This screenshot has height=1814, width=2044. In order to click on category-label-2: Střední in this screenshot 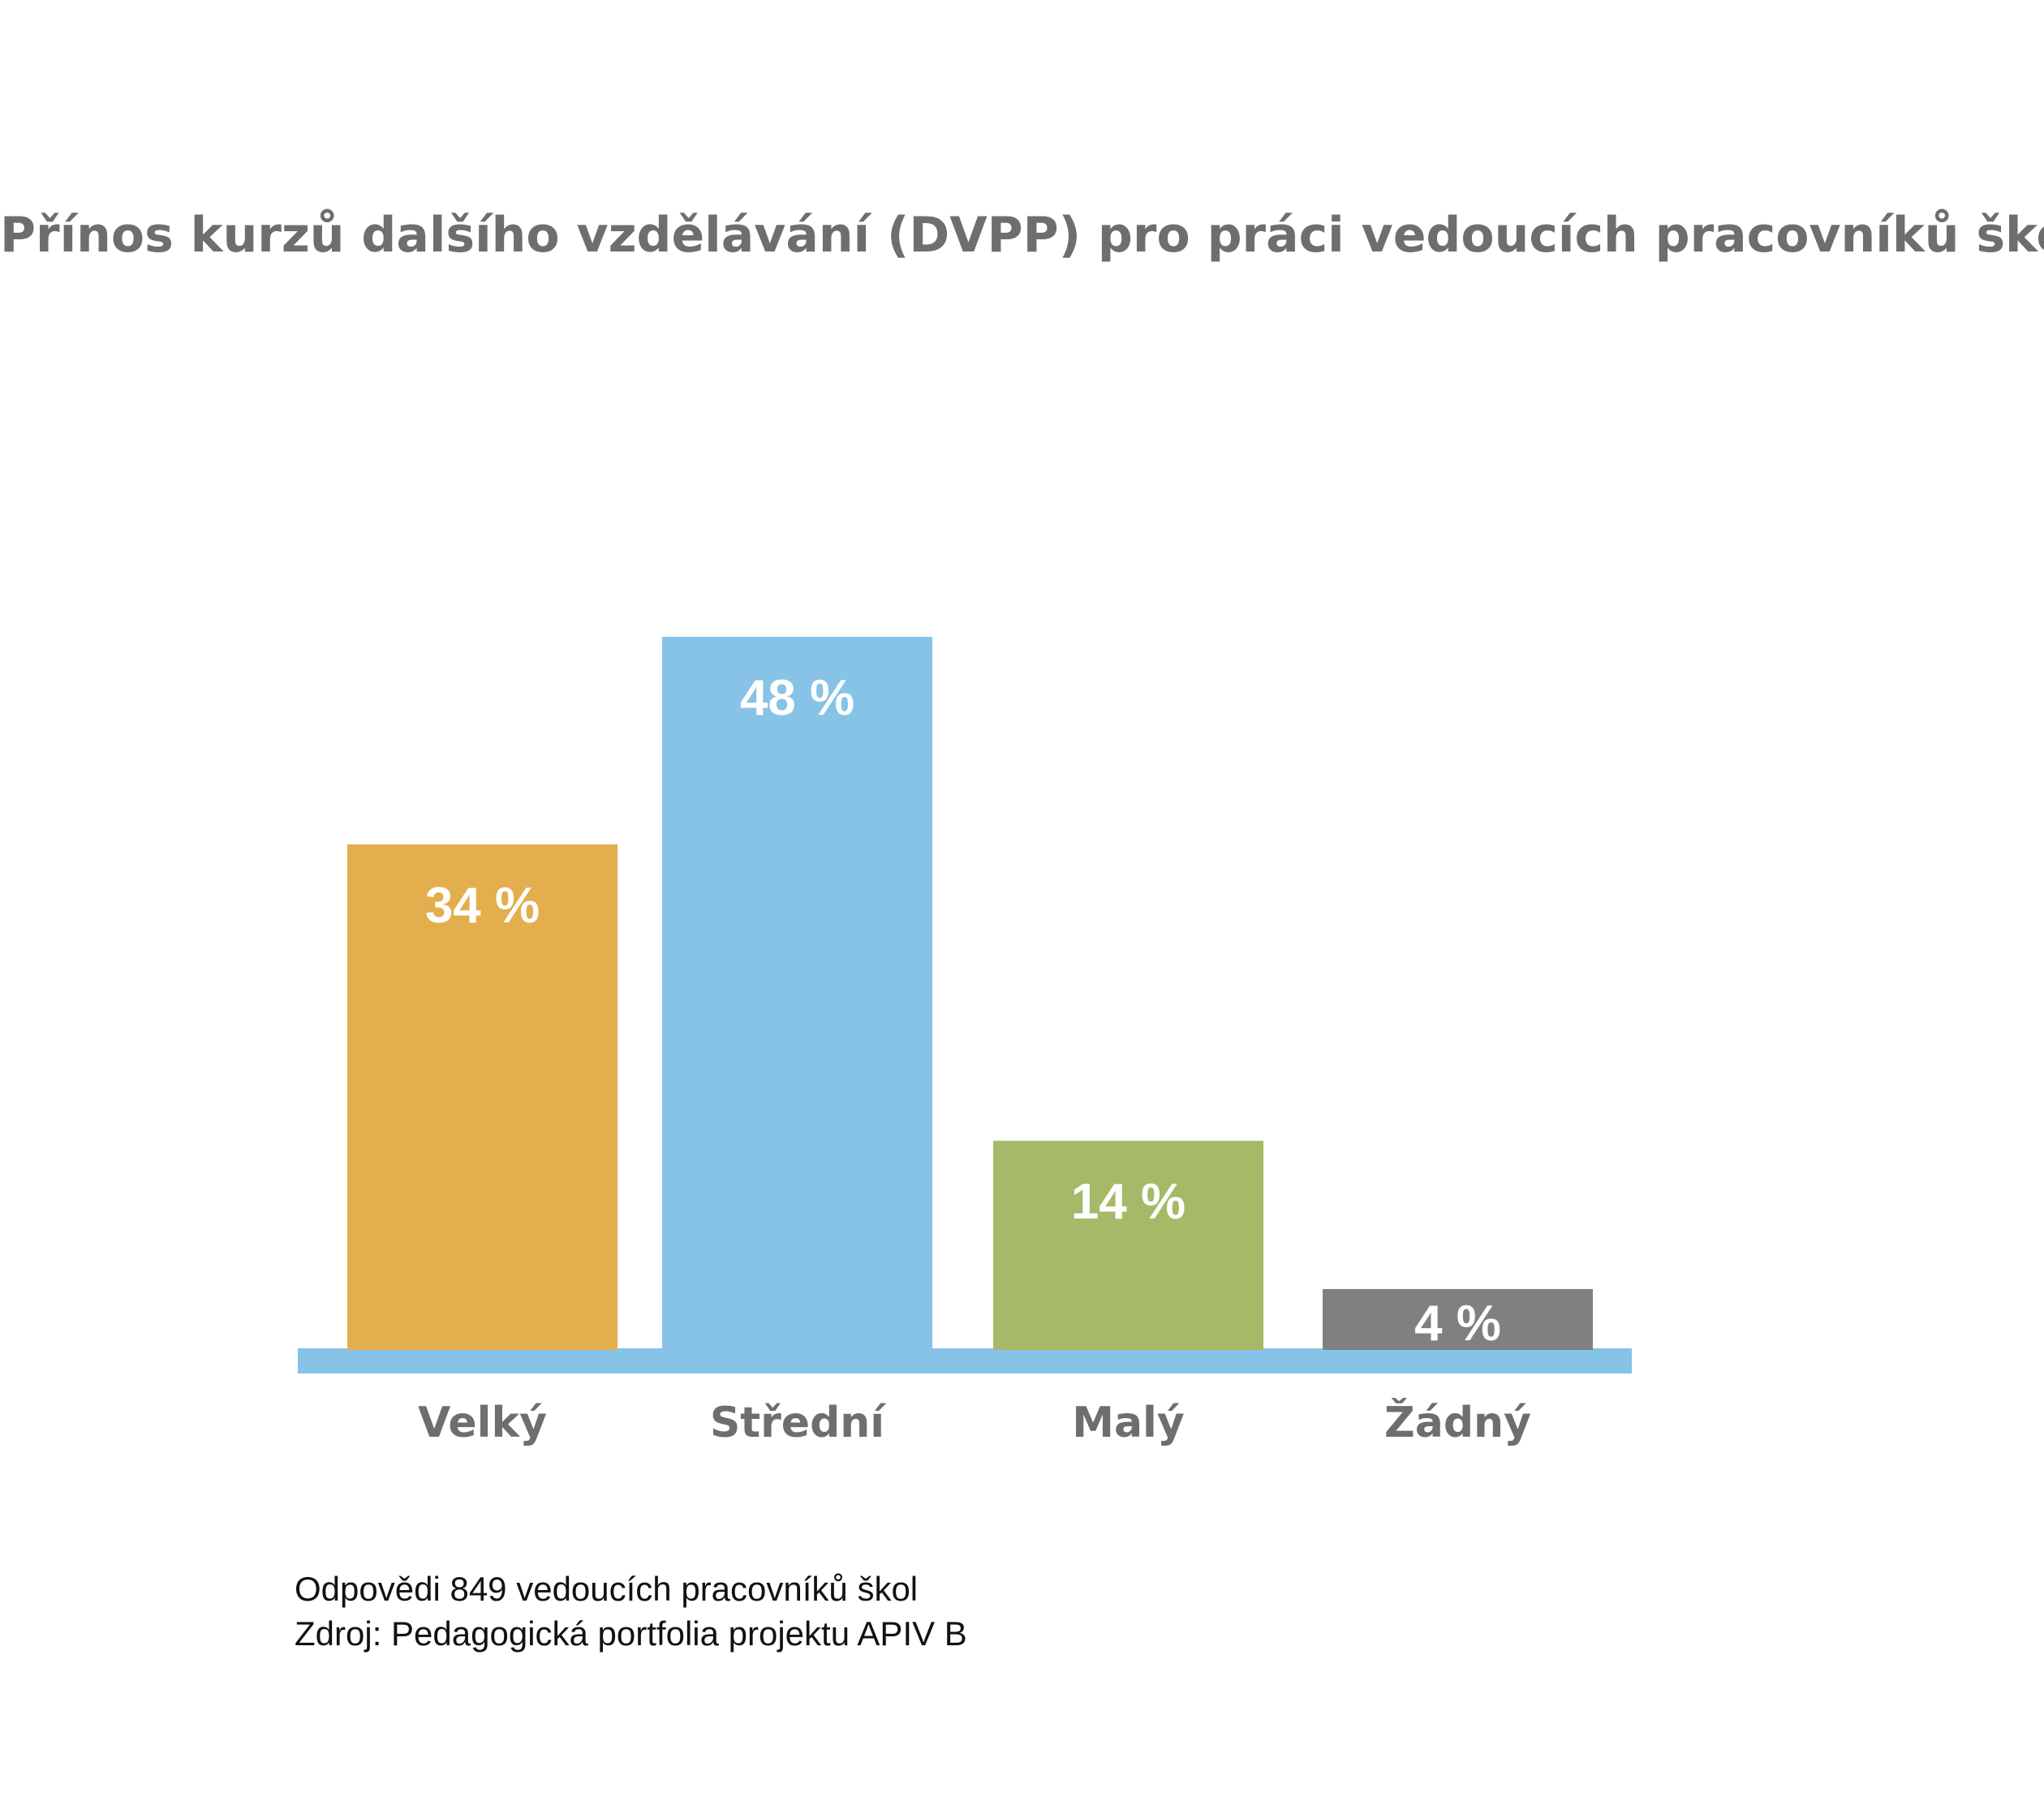, I will do `click(799, 1423)`.